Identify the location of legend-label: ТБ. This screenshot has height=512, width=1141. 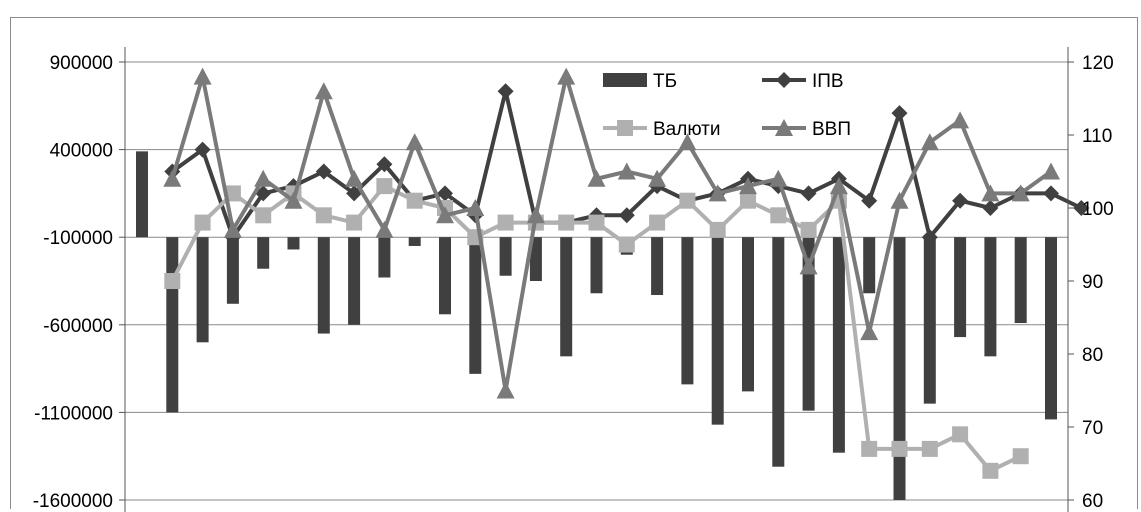
(665, 81).